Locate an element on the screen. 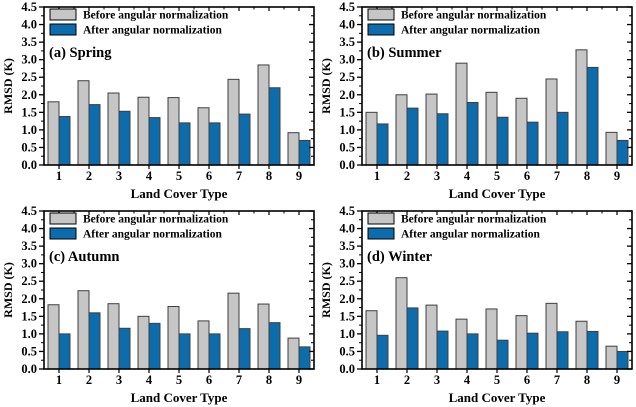 The width and height of the screenshot is (636, 407). panel-title-c: (c) Autumn is located at coordinates (84, 257).